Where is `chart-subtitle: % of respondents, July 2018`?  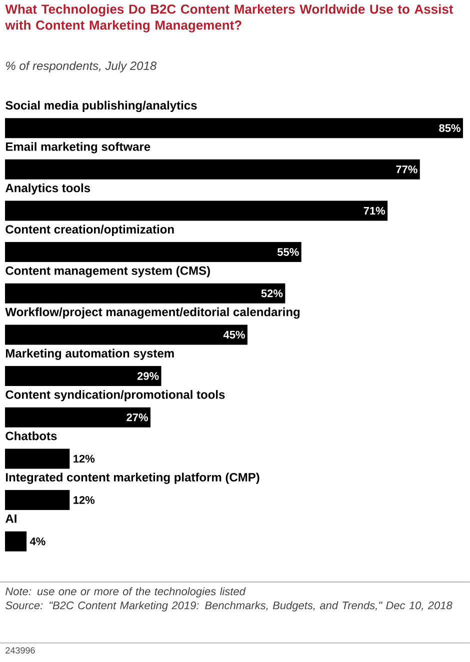 chart-subtitle: % of respondents, July 2018 is located at coordinates (81, 66).